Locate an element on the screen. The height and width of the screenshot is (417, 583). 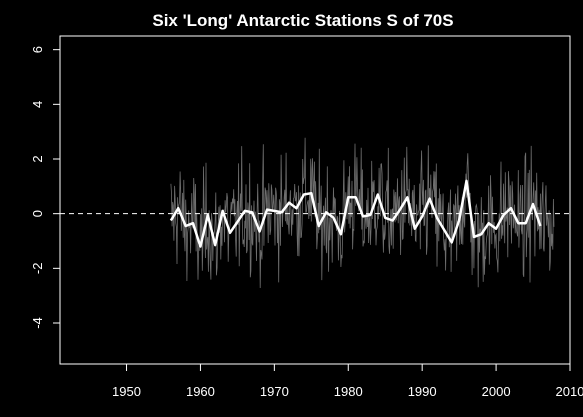
x-tick-label: 2010 is located at coordinates (569, 391).